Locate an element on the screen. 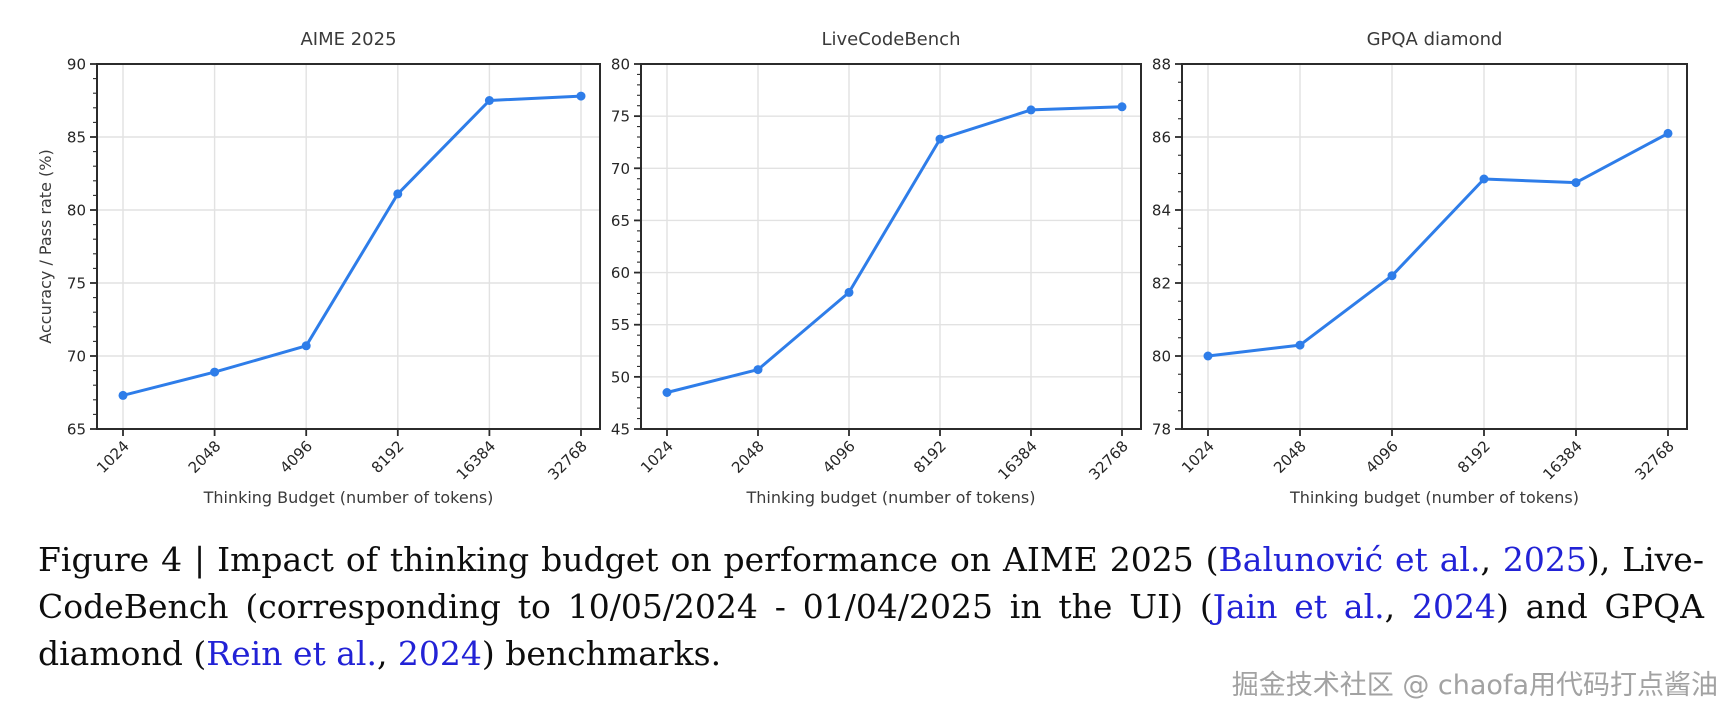 This screenshot has height=708, width=1730. y-tick-label: 78 is located at coordinates (1161, 430).